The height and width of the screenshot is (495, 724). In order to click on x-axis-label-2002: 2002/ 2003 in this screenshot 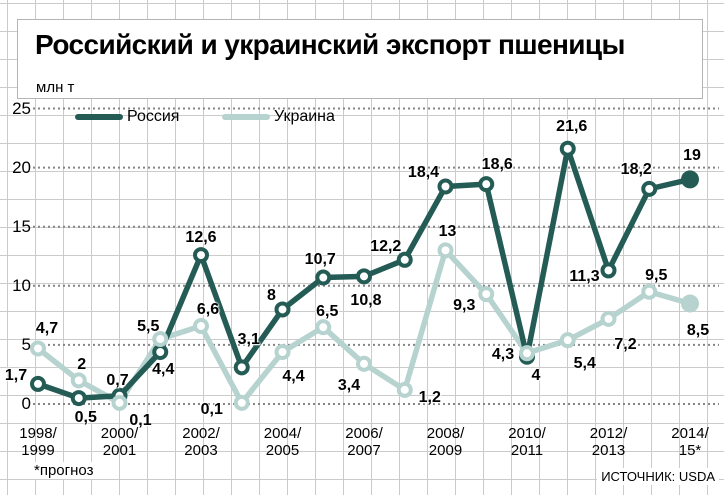, I will do `click(201, 442)`.